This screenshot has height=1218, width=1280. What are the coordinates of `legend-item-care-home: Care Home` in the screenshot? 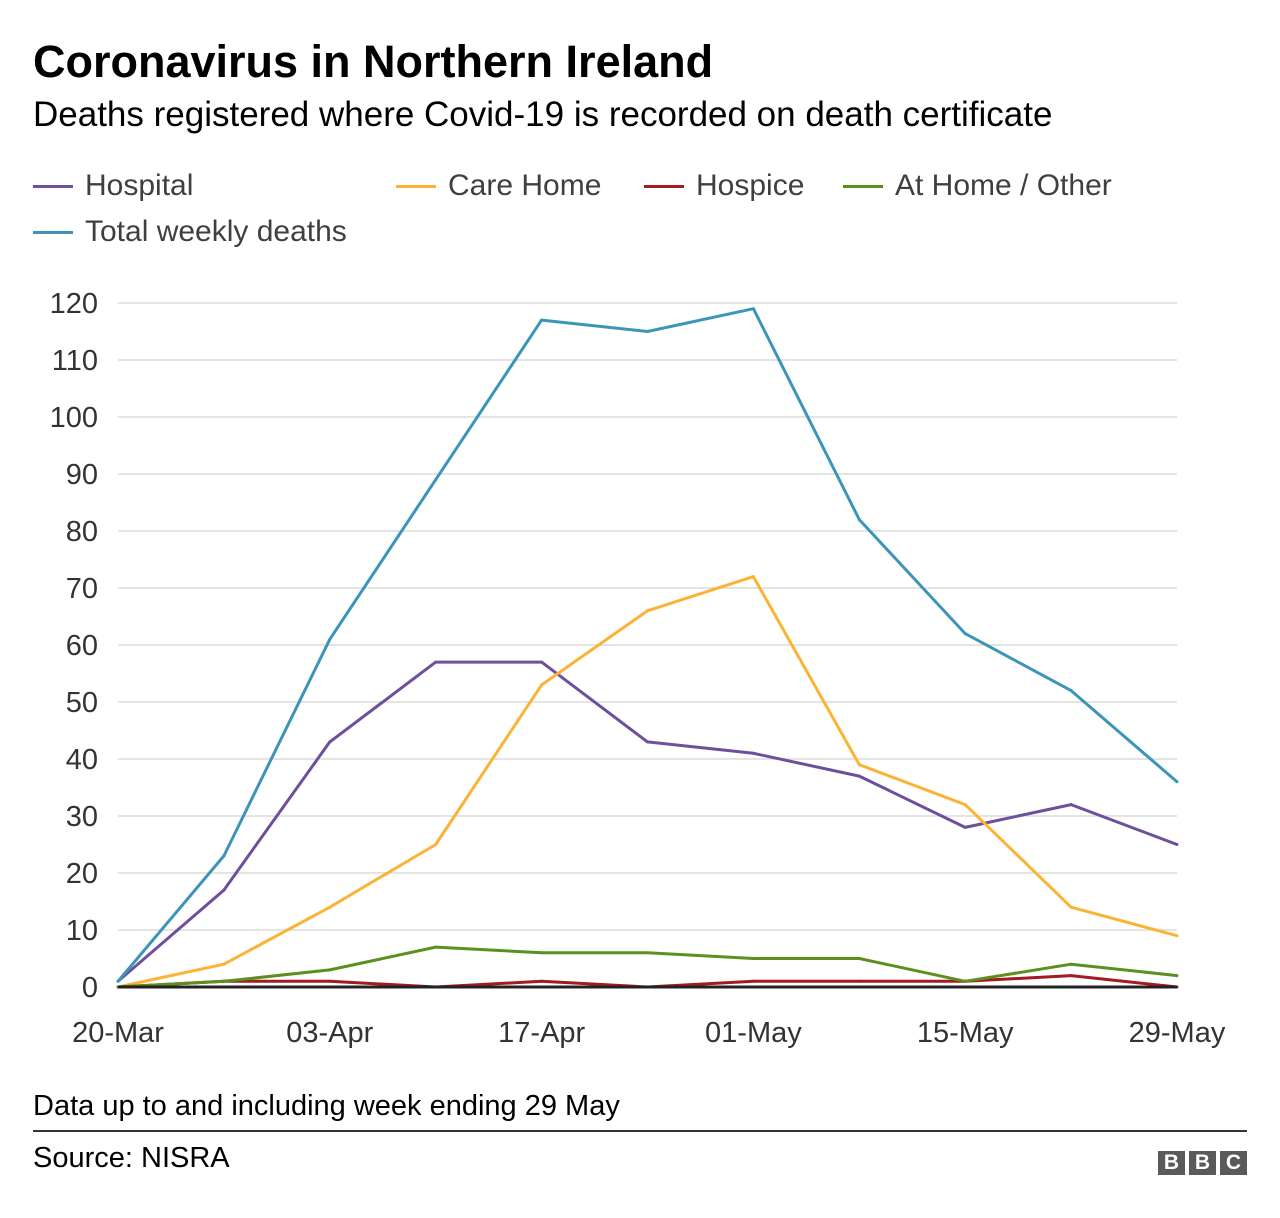 It's located at (498, 186).